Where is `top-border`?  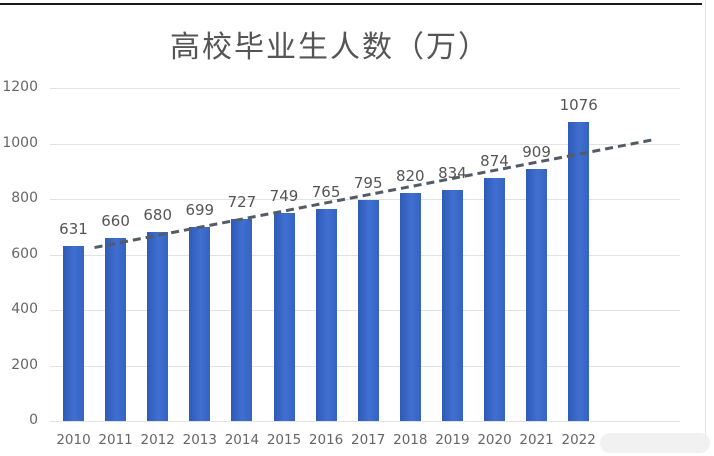
top-border is located at coordinates (351, 4).